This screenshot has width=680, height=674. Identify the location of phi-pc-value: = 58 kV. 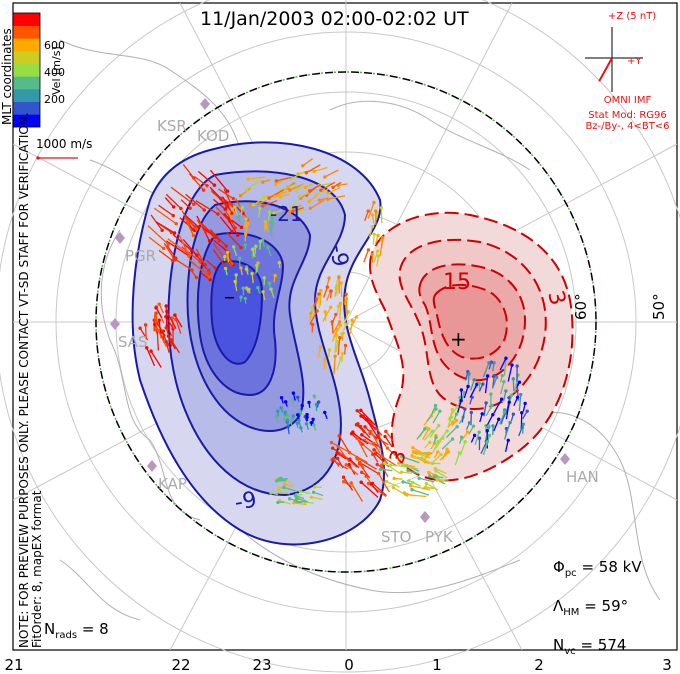
(611, 567).